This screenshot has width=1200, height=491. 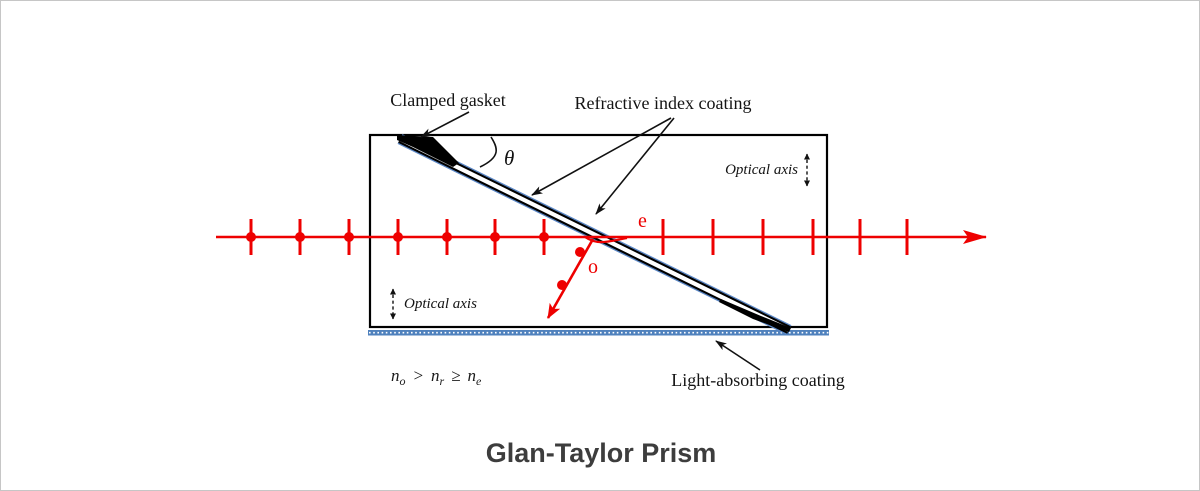 What do you see at coordinates (785, 237) in the screenshot?
I see `e-ray-polarization-marks` at bounding box center [785, 237].